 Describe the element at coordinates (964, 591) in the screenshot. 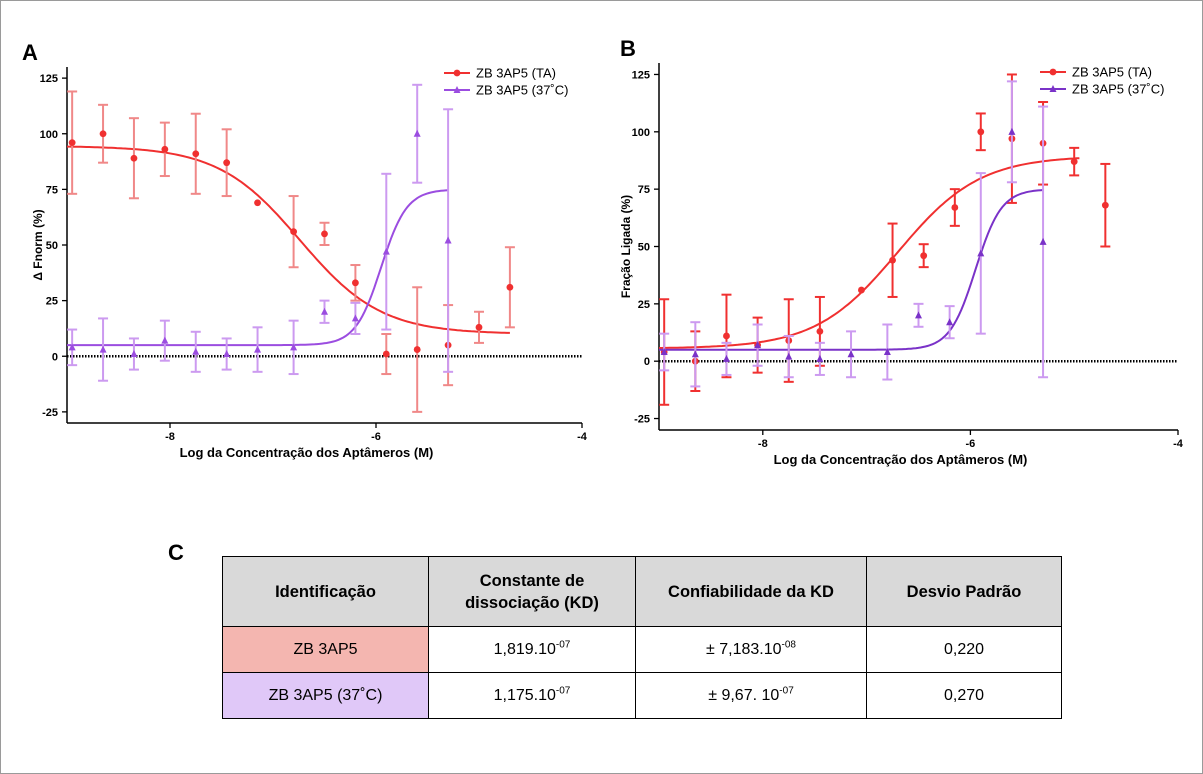

I see `header-desvio: Desvio Padrão` at that location.